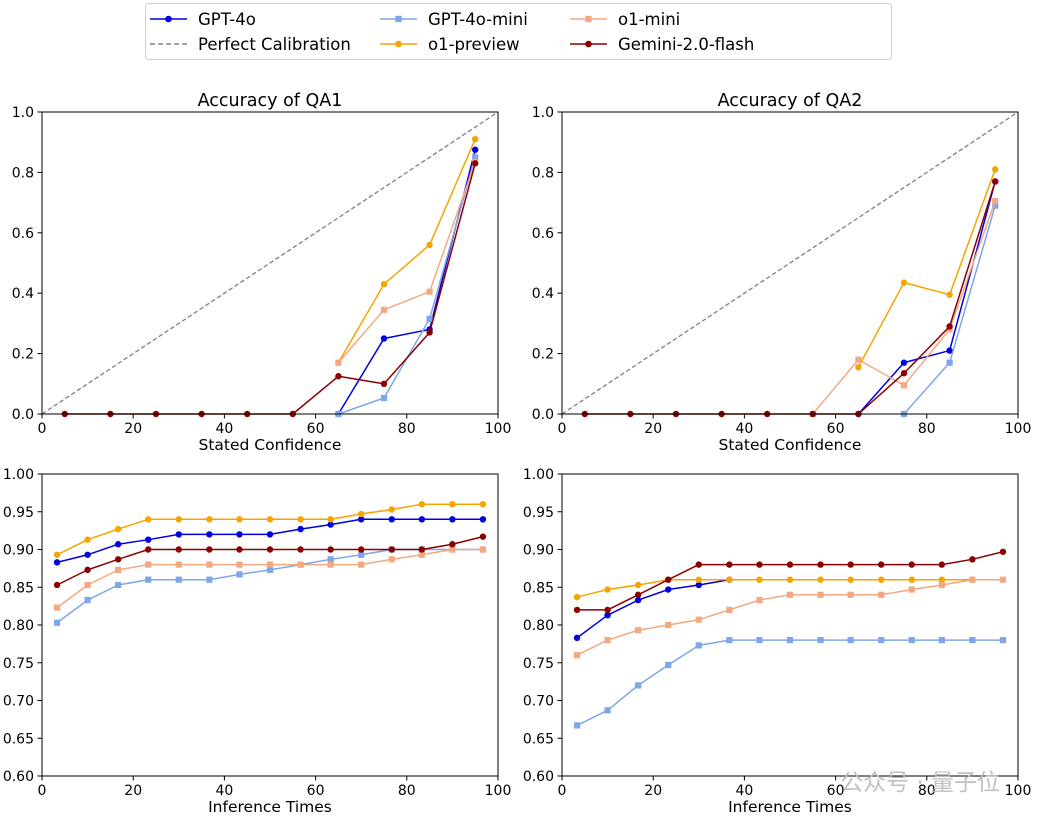 This screenshot has width=1038, height=822. Describe the element at coordinates (227, 19) in the screenshot. I see `legend-label: GPT-4o` at that location.